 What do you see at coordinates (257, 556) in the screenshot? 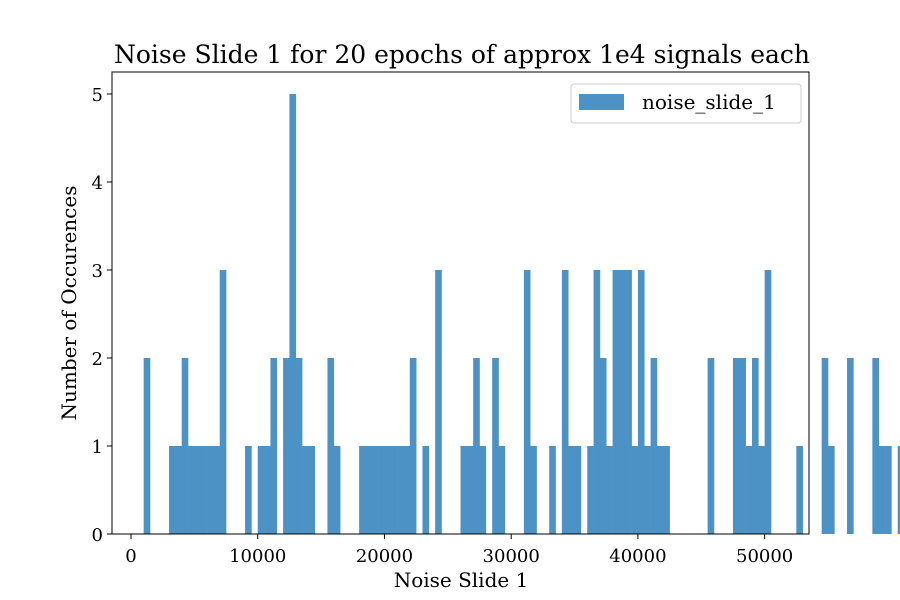
I see `x-tick-label: 10000` at bounding box center [257, 556].